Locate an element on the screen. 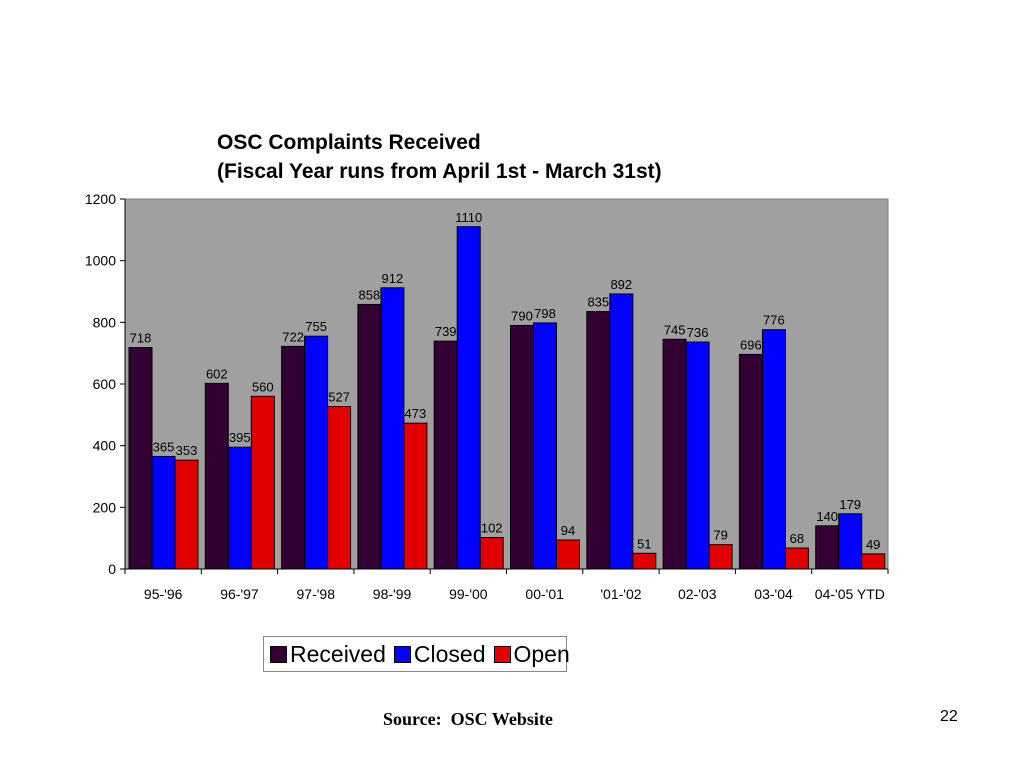 The width and height of the screenshot is (1024, 768). y-tick-label: 600 is located at coordinates (105, 384).